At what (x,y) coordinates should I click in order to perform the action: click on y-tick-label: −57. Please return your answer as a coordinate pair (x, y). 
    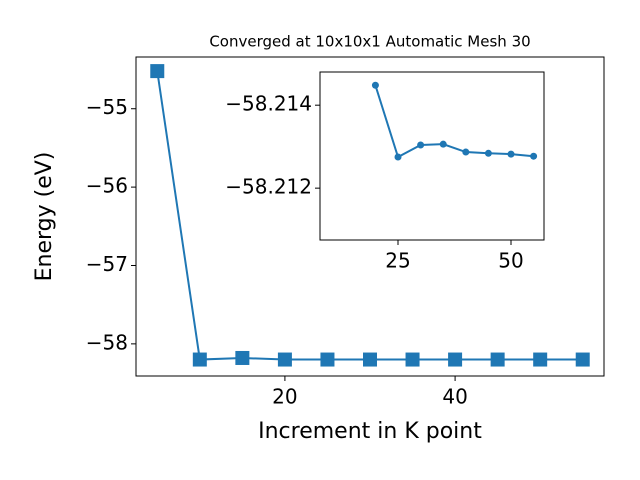
    Looking at the image, I should click on (107, 264).